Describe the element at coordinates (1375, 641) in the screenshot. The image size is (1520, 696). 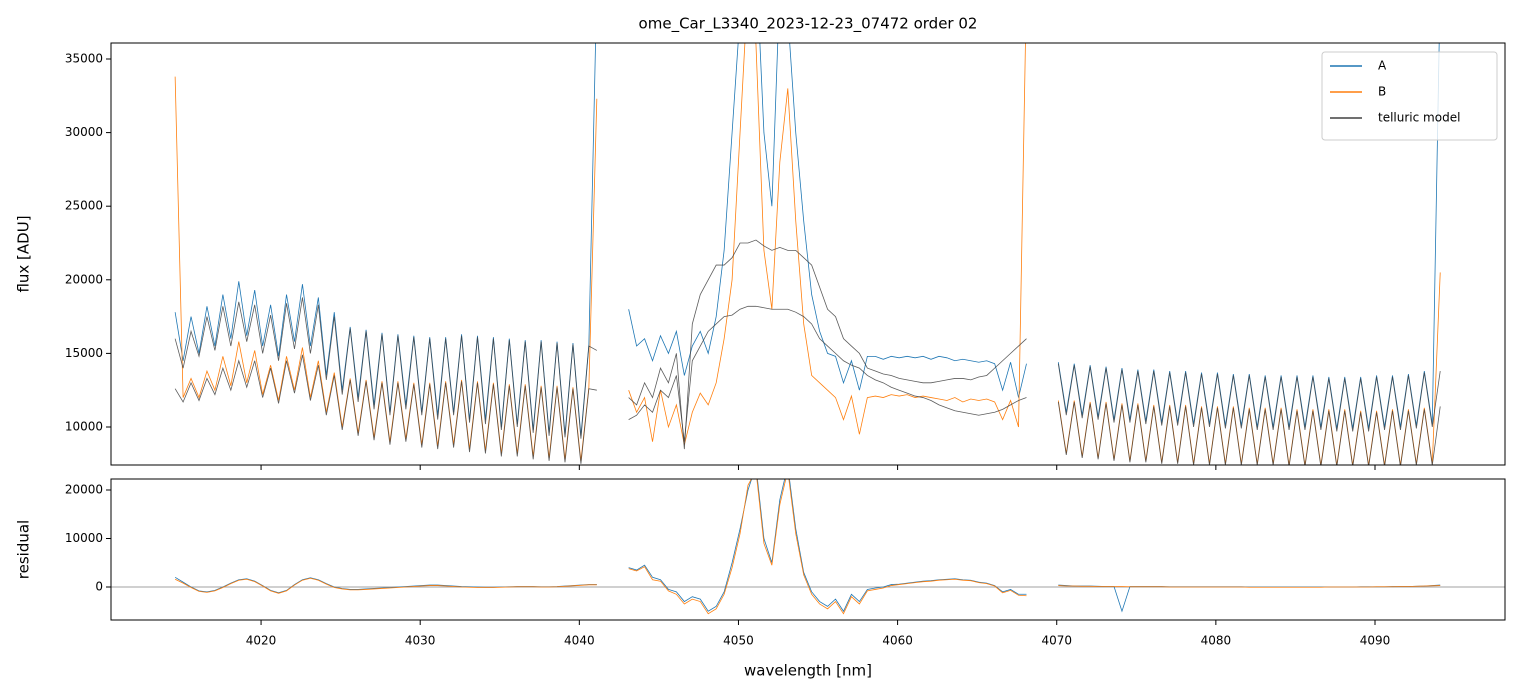
I see `x-tick-label: 4090` at that location.